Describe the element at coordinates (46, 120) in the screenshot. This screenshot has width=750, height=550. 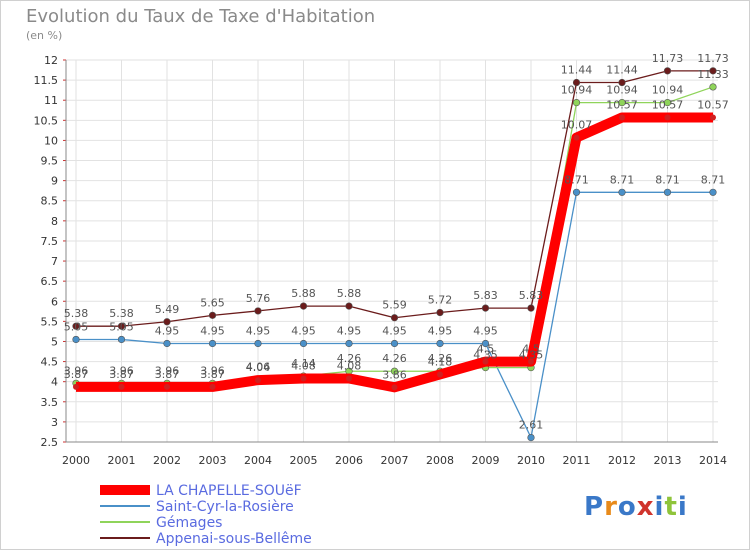
I see `y-tick-label: 10.5` at that location.